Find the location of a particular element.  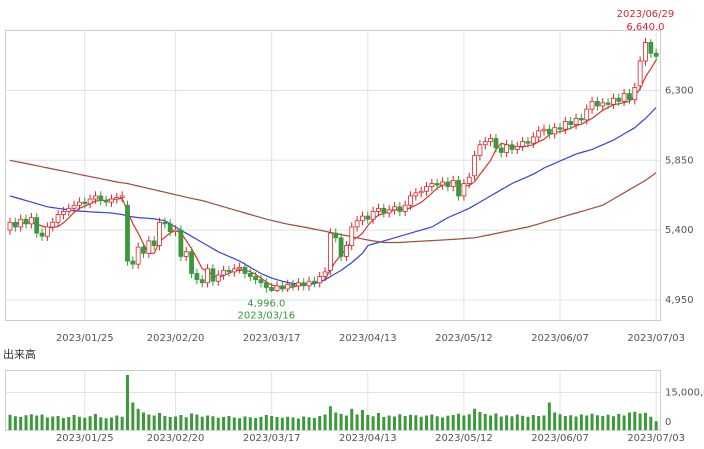

high-date: 2023/06/29 is located at coordinates (646, 14).